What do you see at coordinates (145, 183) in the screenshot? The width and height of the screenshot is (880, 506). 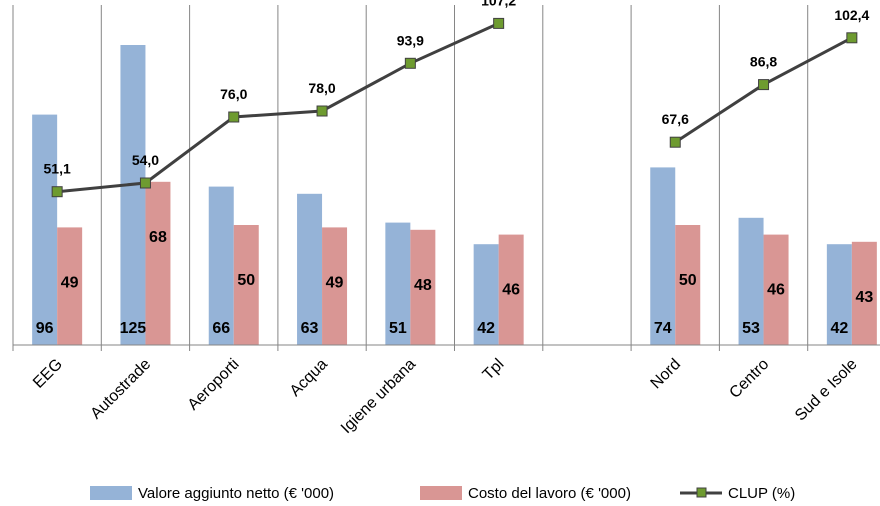 I see `clup-marker-autostrade` at bounding box center [145, 183].